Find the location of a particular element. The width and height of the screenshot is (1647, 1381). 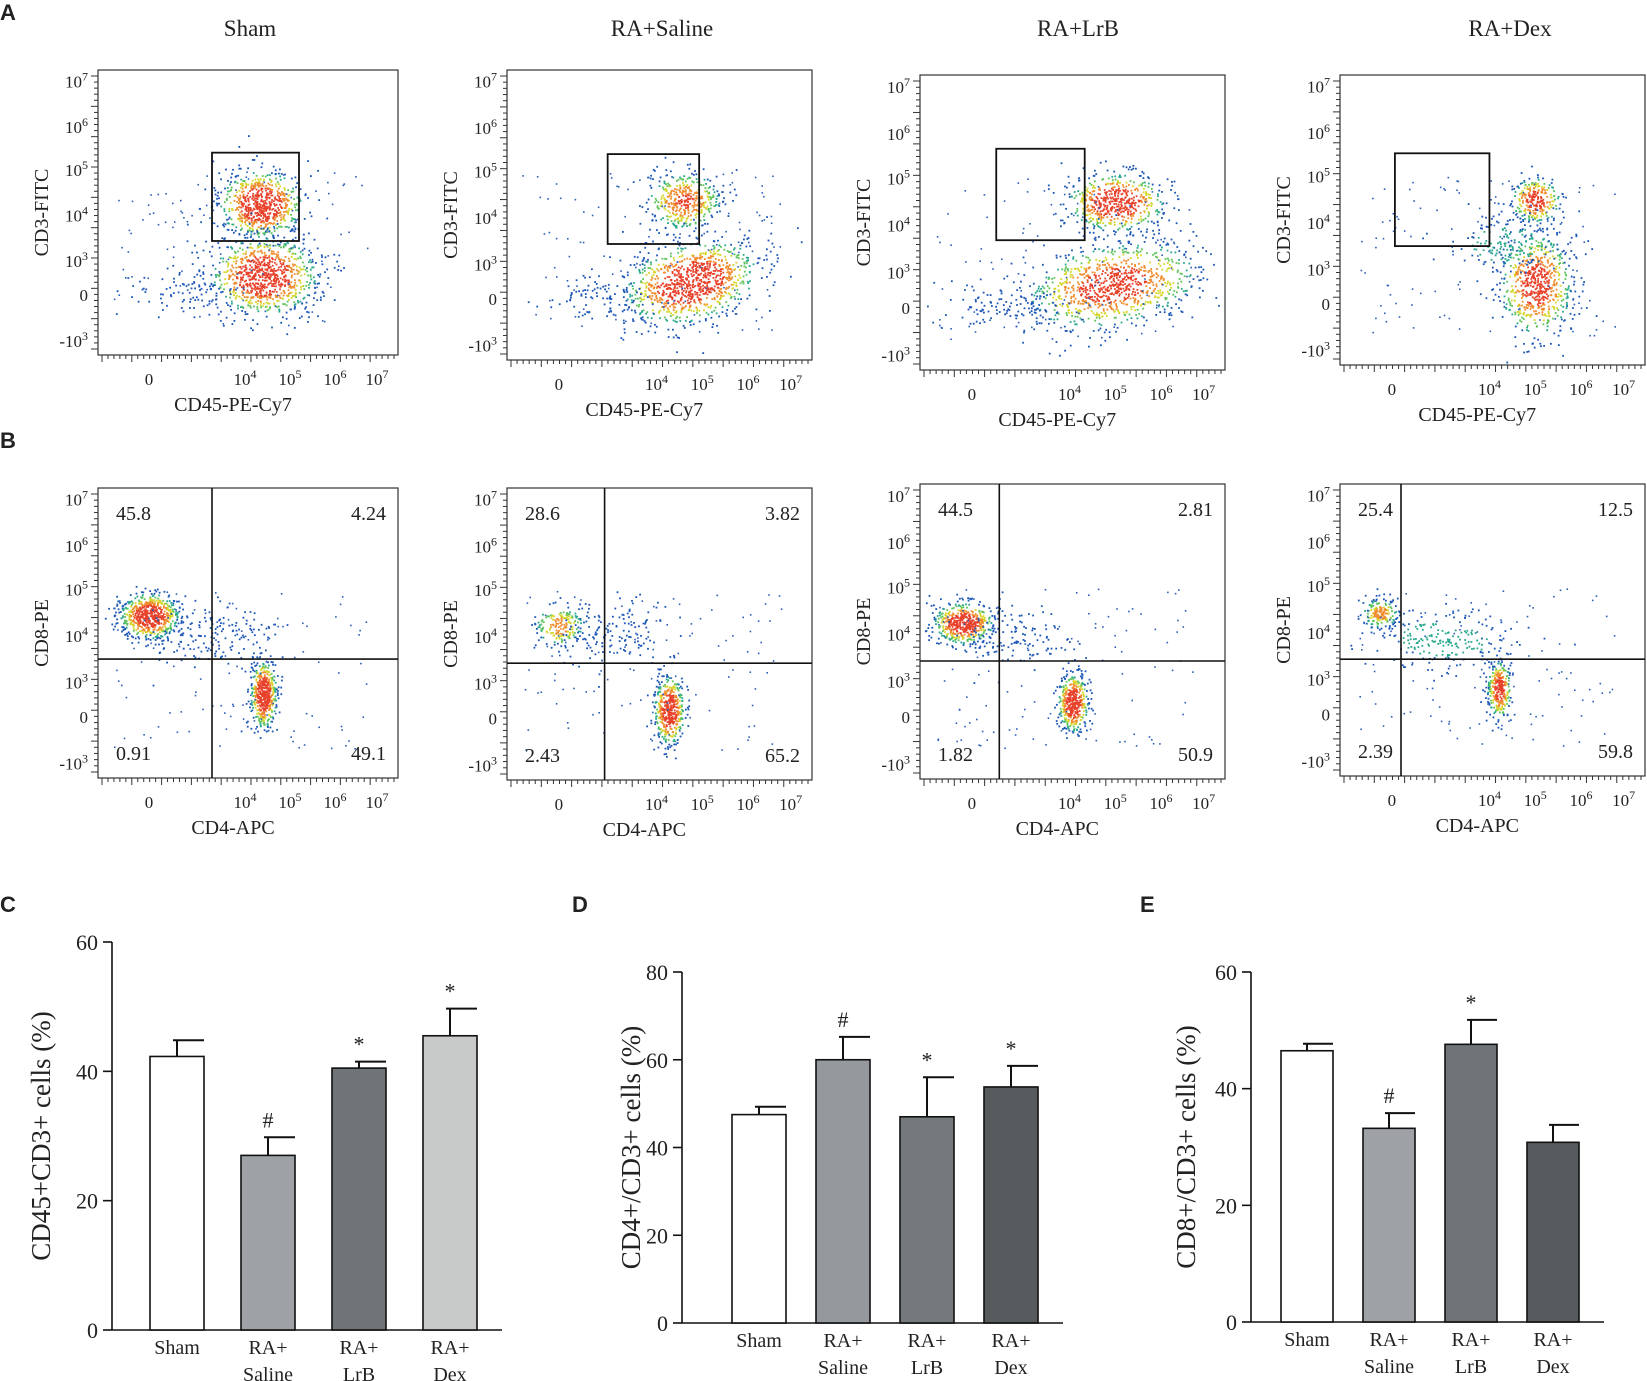

x-tick-label-base: 0 is located at coordinates (559, 384).